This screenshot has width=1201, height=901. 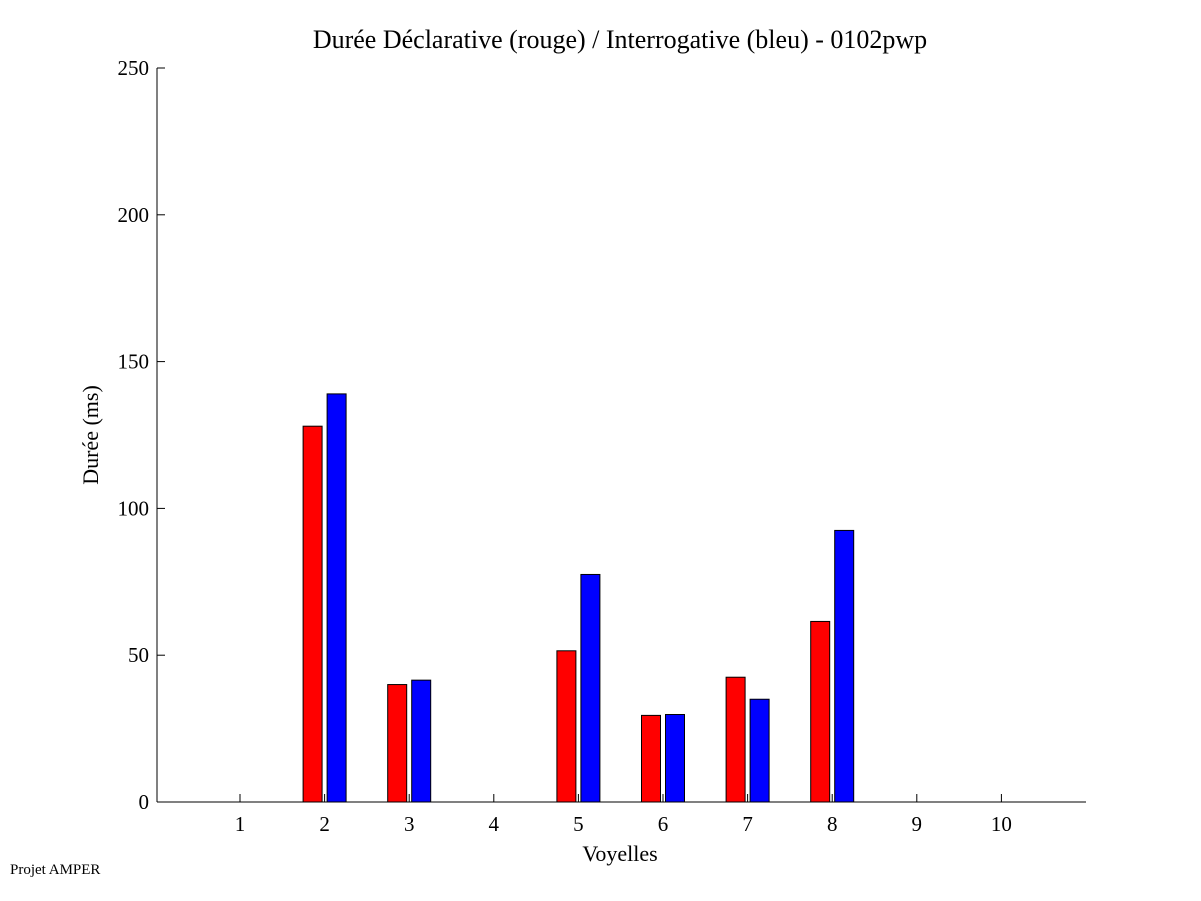 I want to click on x-tick-label: 5, so click(x=578, y=824).